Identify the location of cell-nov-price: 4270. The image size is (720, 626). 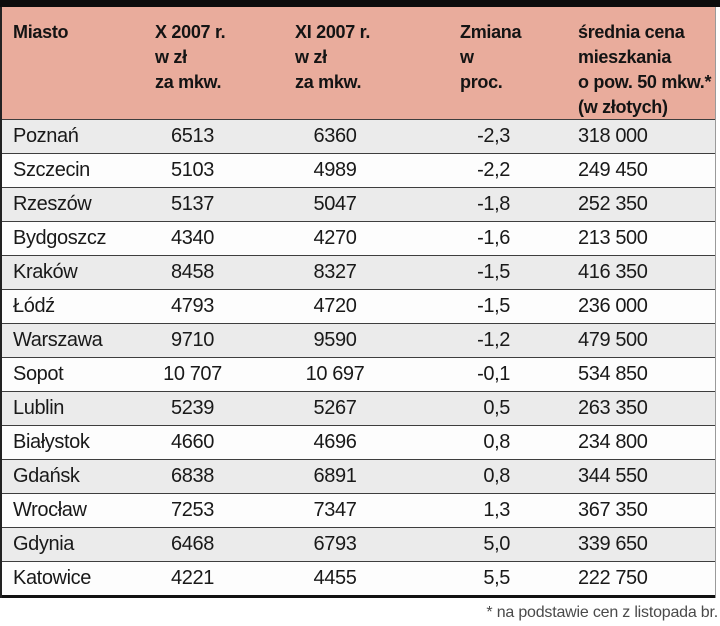
(335, 238).